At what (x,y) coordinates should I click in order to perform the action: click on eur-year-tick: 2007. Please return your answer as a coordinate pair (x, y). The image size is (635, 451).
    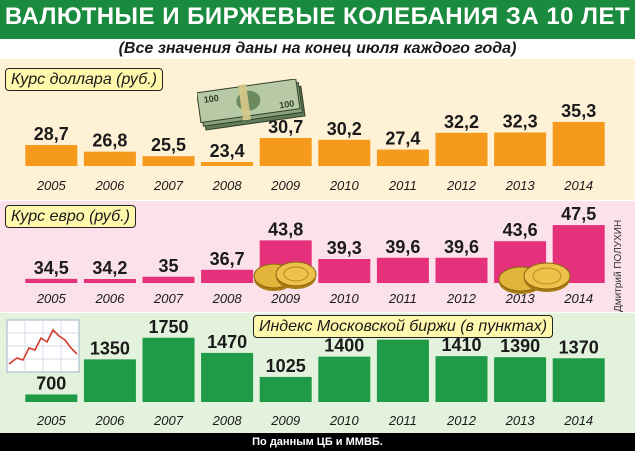
    Looking at the image, I should click on (168, 298).